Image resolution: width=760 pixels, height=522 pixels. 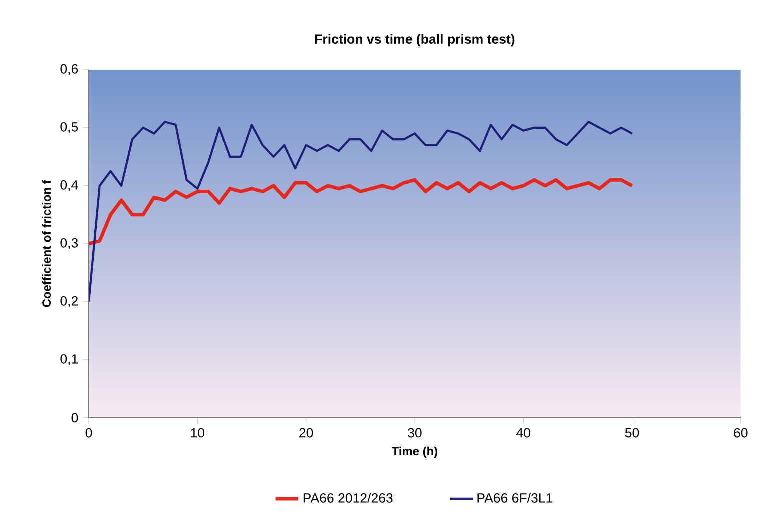 What do you see at coordinates (89, 433) in the screenshot?
I see `x-tick-label: 0` at bounding box center [89, 433].